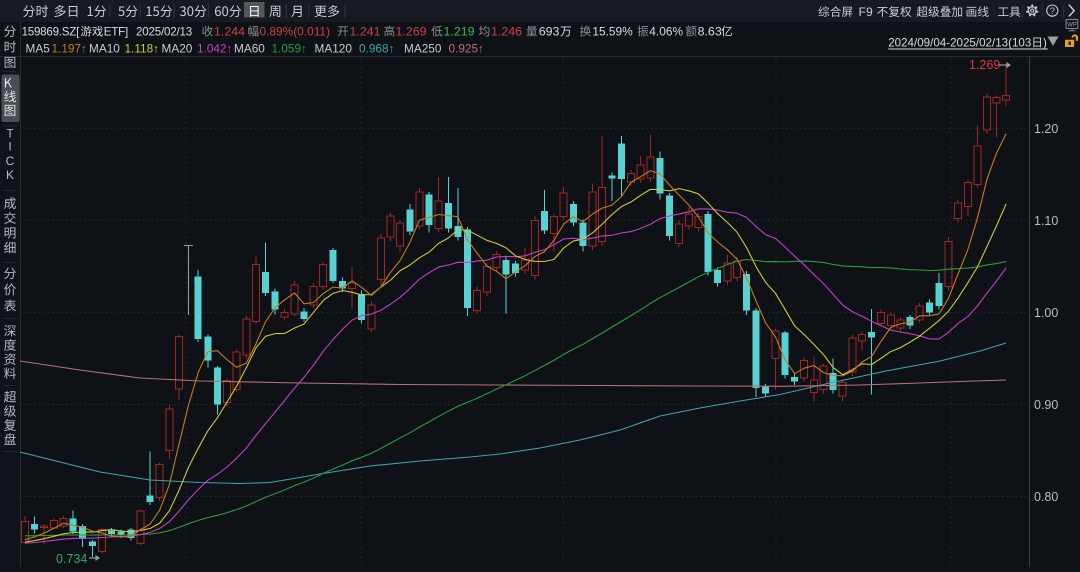 The image size is (1080, 572). What do you see at coordinates (612, 32) in the screenshot?
I see `svg-text: 15.59%` at bounding box center [612, 32].